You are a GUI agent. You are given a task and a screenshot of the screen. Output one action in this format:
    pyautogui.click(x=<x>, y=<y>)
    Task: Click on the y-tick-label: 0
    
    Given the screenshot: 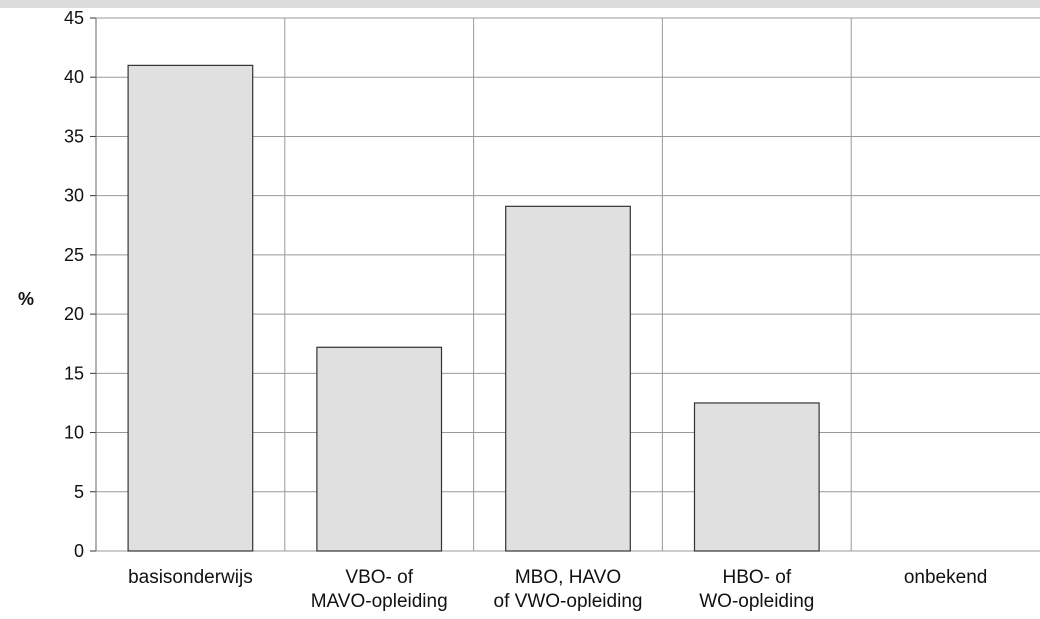 What is the action you would take?
    pyautogui.click(x=79, y=551)
    